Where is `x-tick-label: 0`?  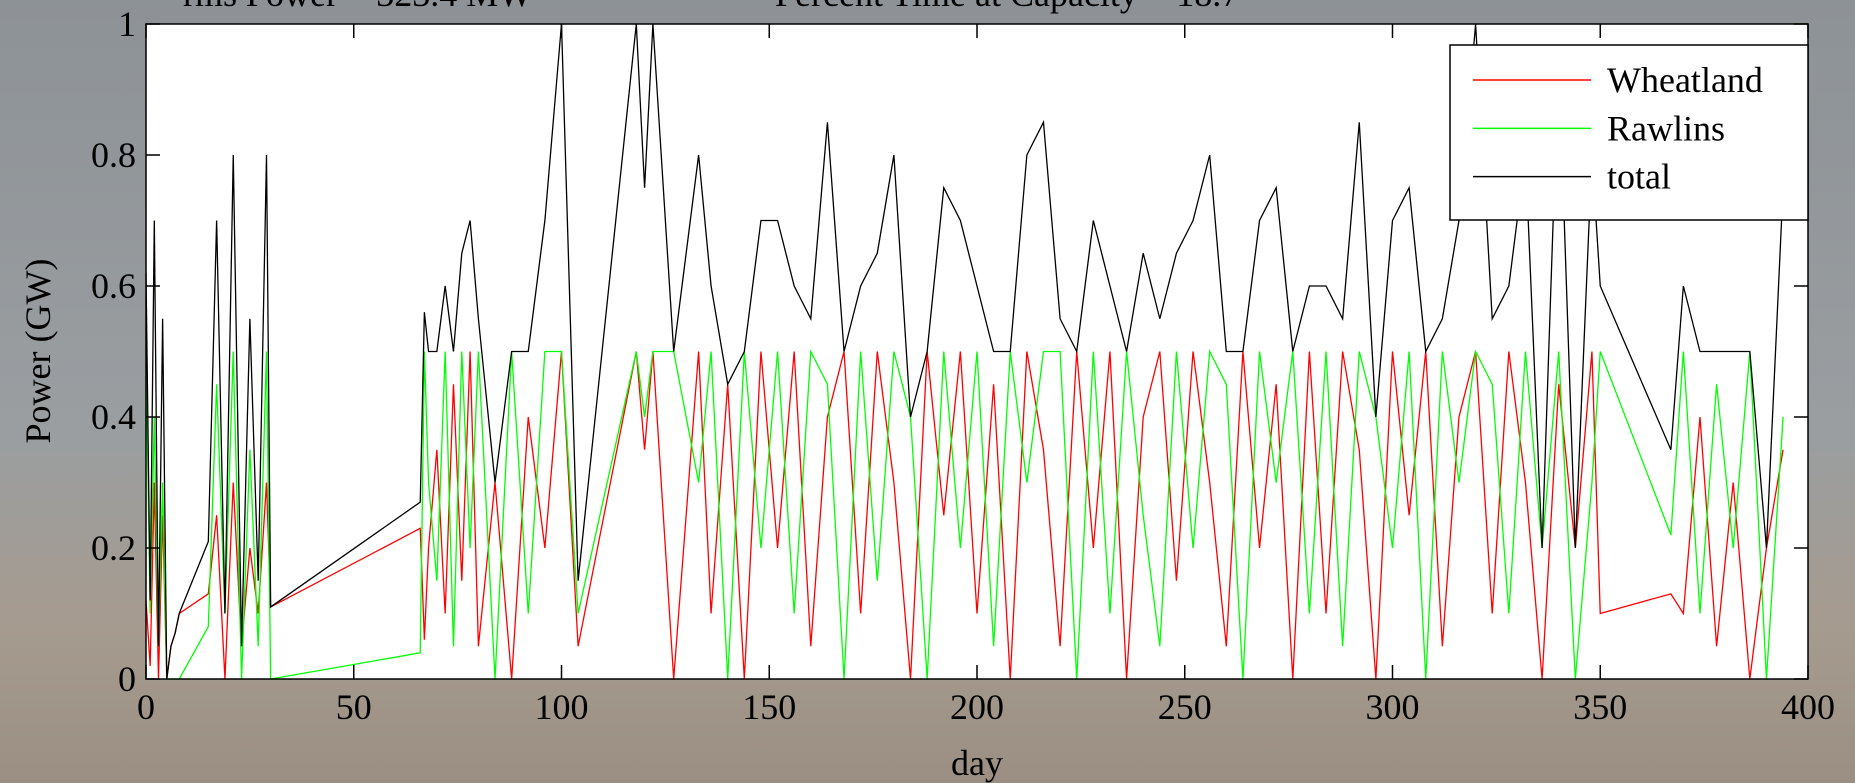 x-tick-label: 0 is located at coordinates (146, 707).